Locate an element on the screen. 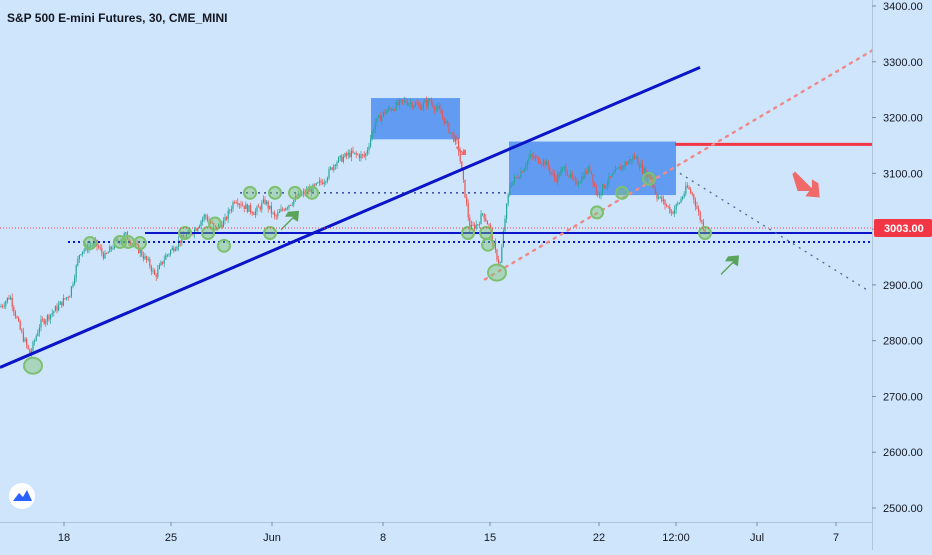 This screenshot has width=932, height=555. dotted-falling-line is located at coordinates (774, 232).